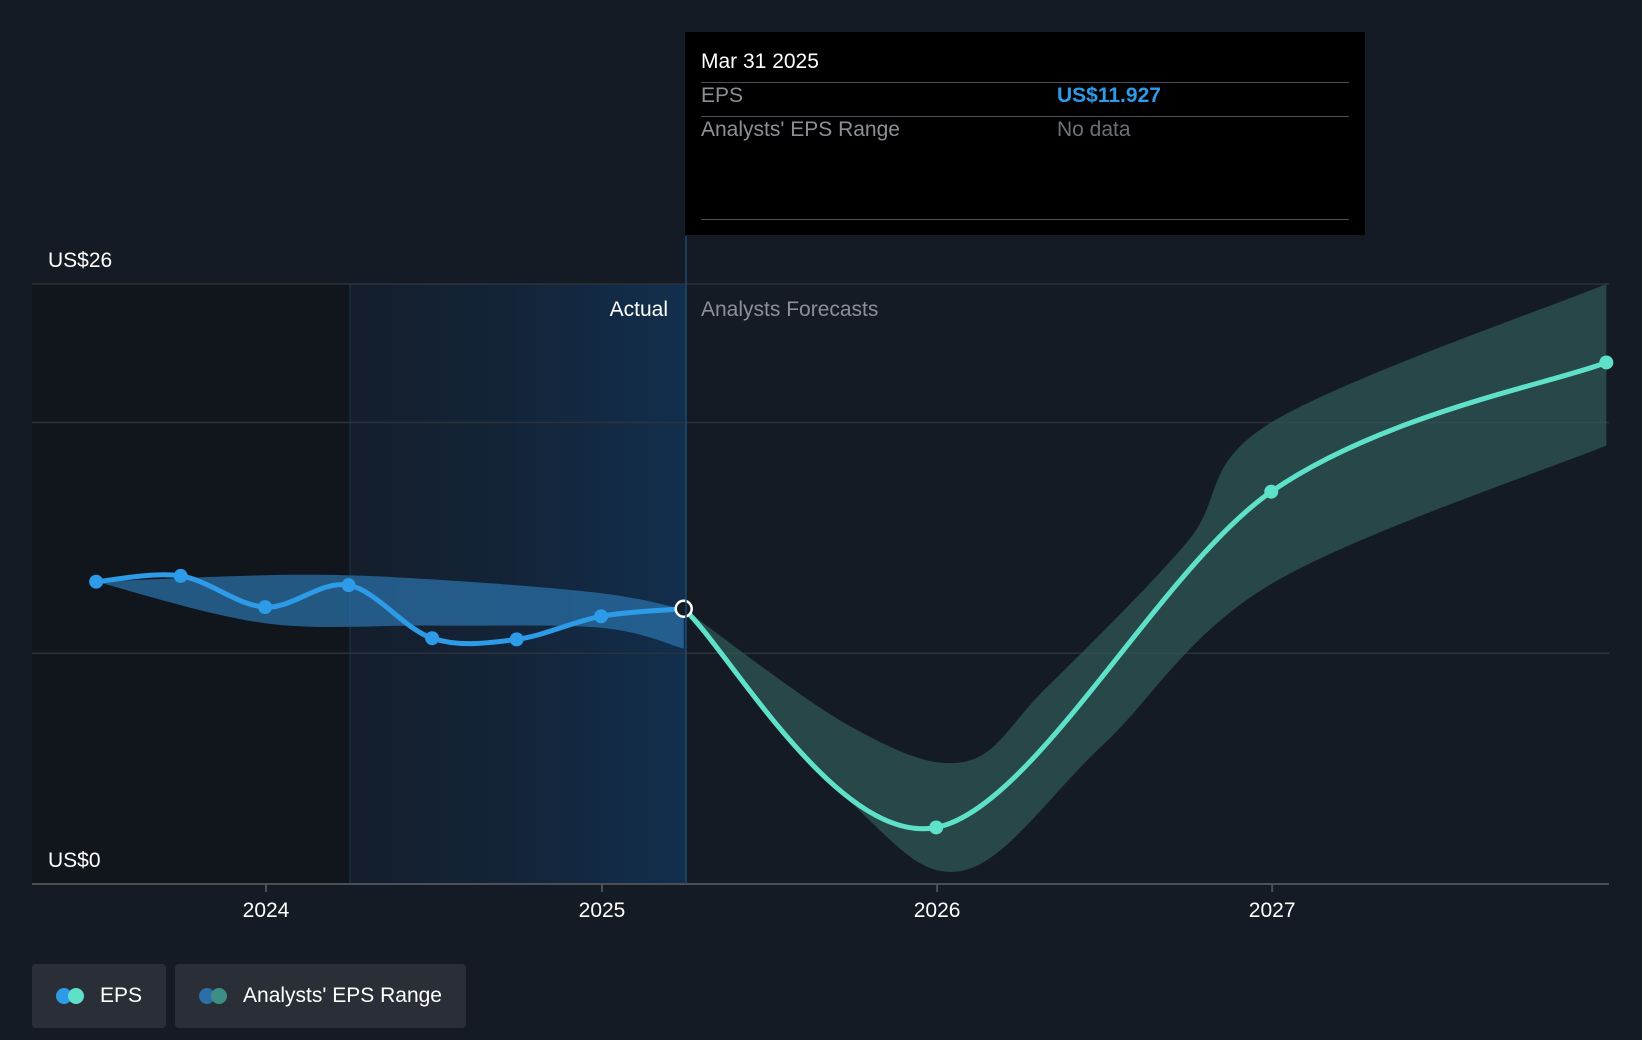 The width and height of the screenshot is (1642, 1040). I want to click on x-tick-label: 2027, so click(1272, 910).